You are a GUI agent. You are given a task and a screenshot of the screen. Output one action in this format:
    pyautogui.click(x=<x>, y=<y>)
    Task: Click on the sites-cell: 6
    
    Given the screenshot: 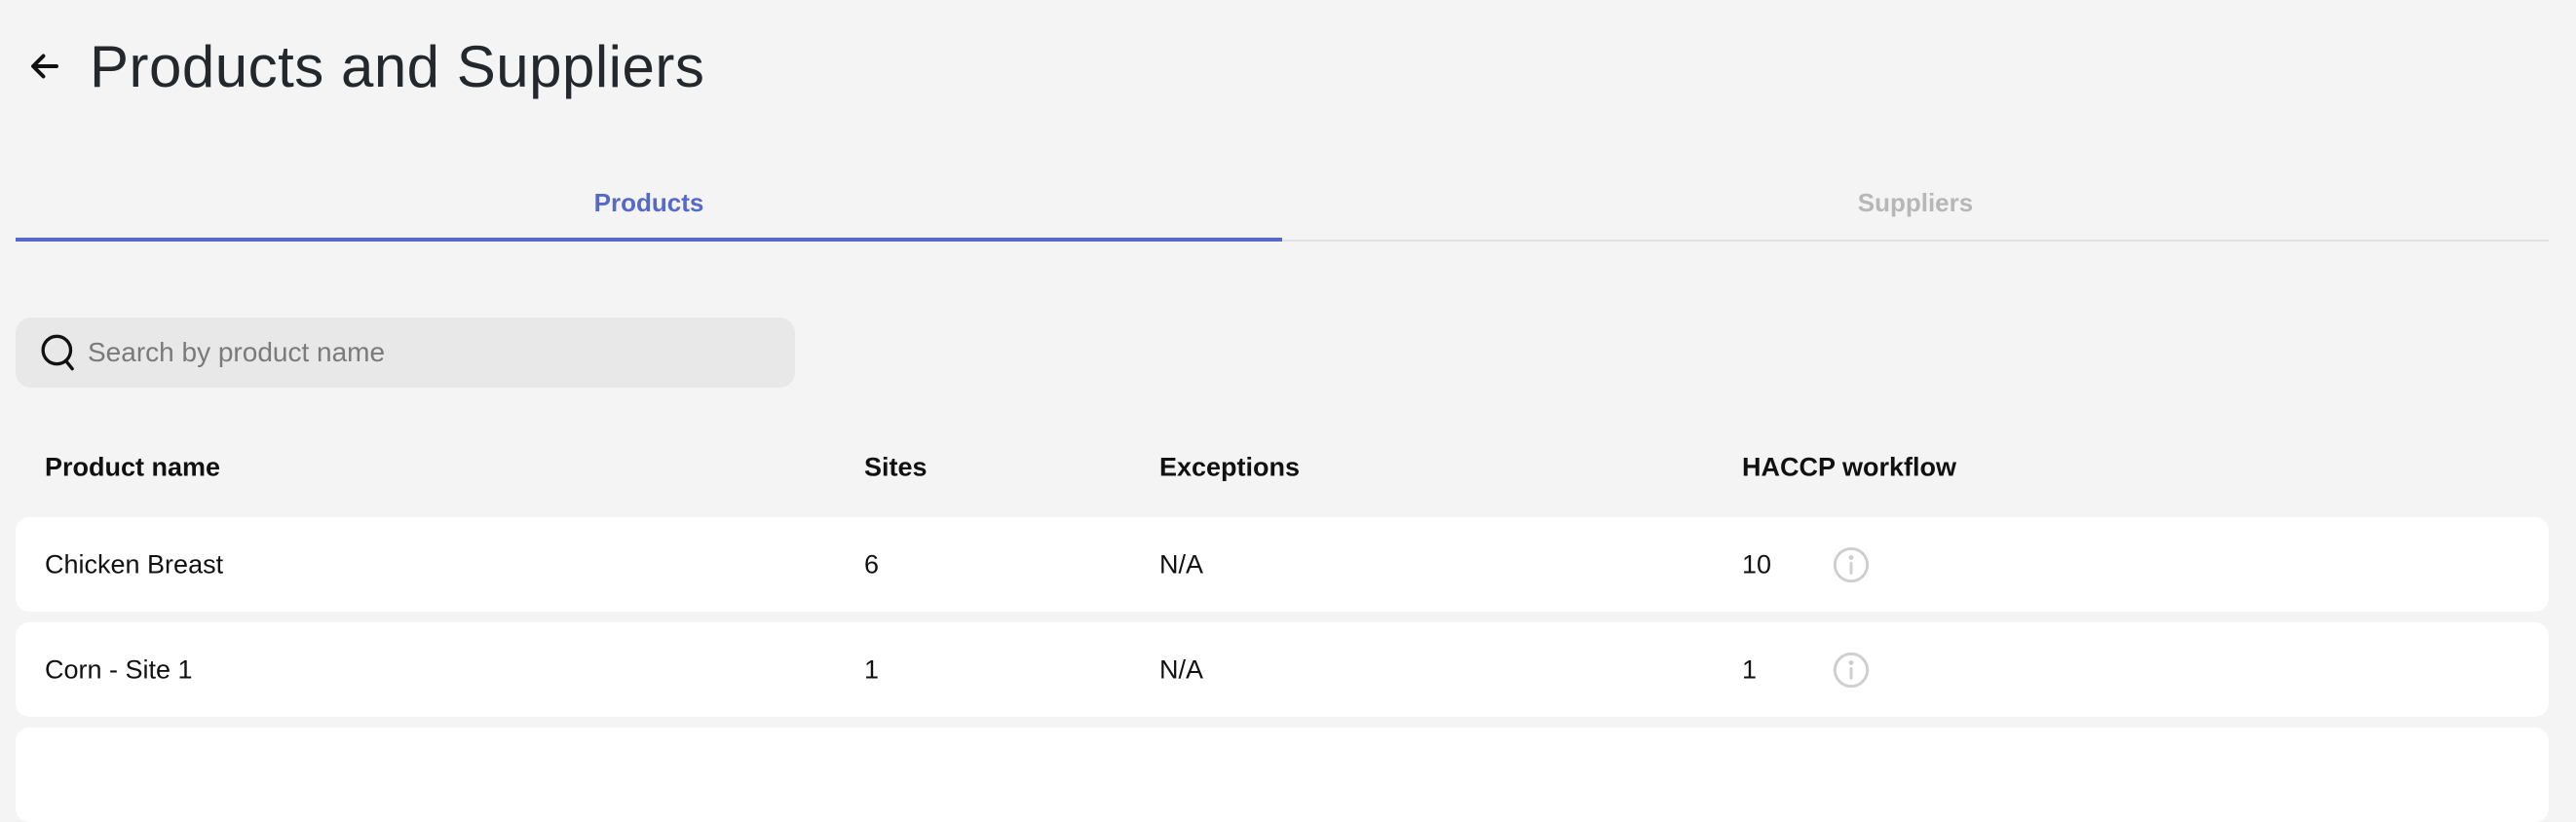 What is the action you would take?
    pyautogui.click(x=872, y=564)
    